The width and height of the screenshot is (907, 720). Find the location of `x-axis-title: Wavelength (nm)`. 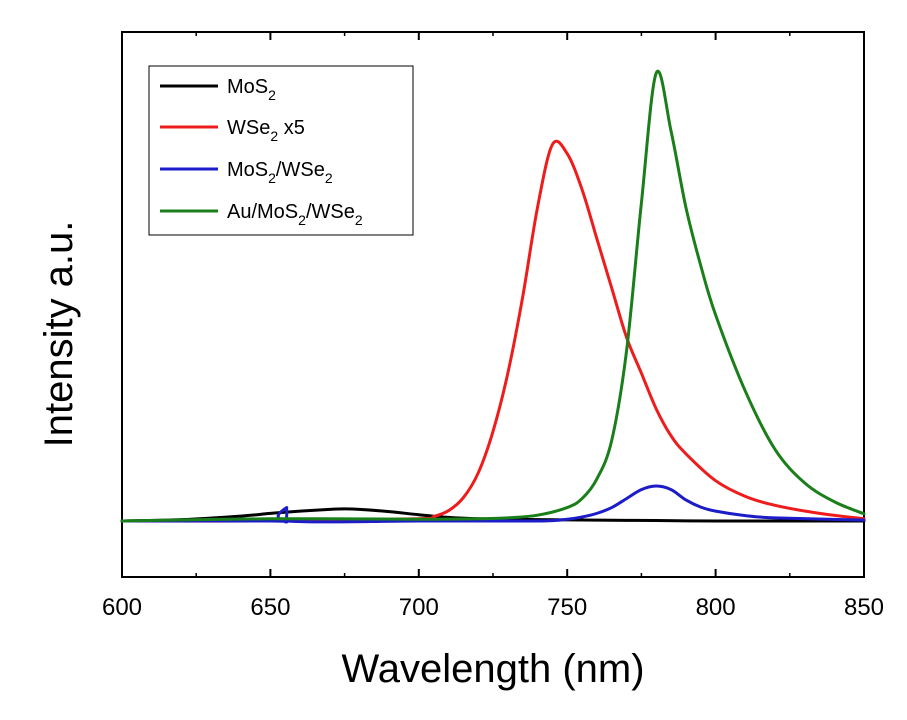

x-axis-title: Wavelength (nm) is located at coordinates (492, 669).